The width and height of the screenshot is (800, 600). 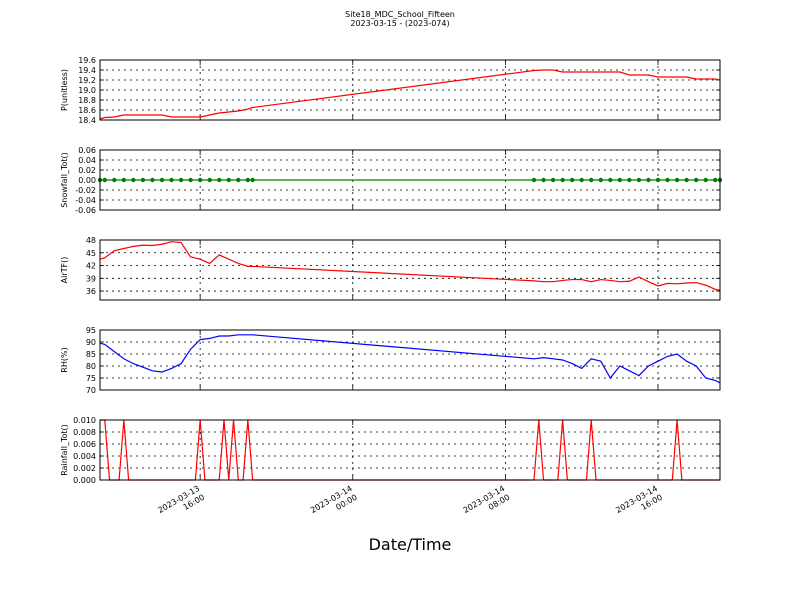 What do you see at coordinates (334, 504) in the screenshot?
I see `x-tick-label: 2023-03-1400:00` at bounding box center [334, 504].